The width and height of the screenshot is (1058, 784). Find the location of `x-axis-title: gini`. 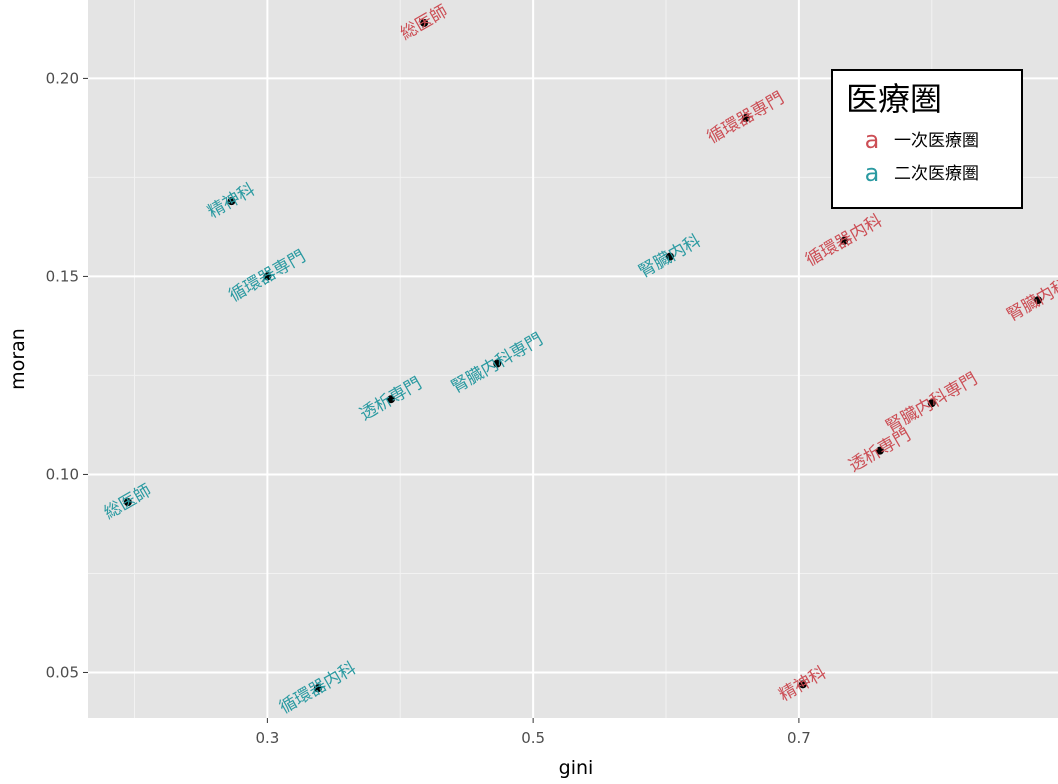

x-axis-title: gini is located at coordinates (576, 768).